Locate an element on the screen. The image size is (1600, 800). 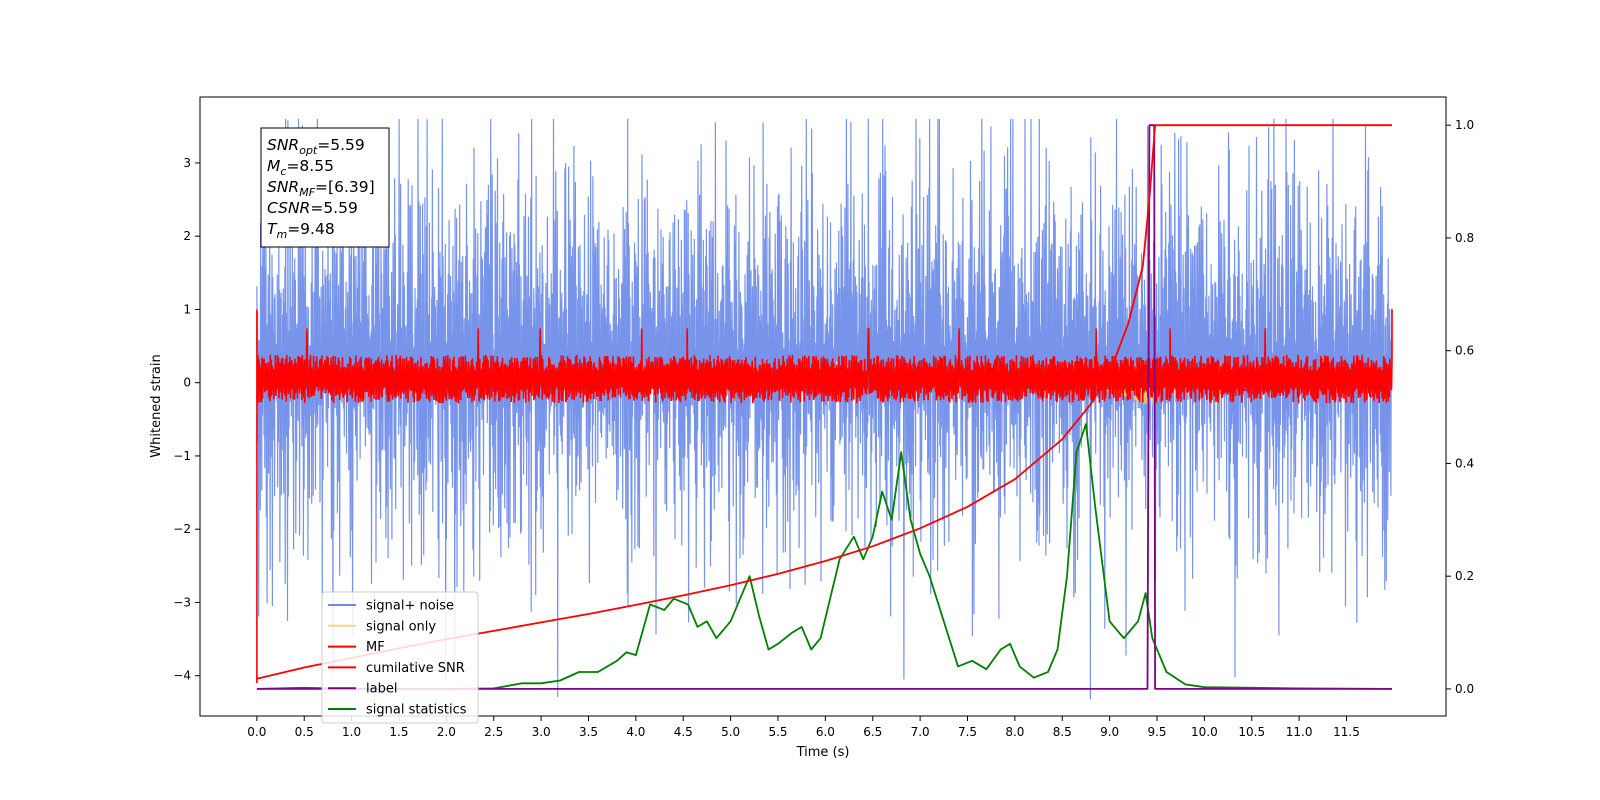
x-tick-label: 9.0 is located at coordinates (1109, 732).